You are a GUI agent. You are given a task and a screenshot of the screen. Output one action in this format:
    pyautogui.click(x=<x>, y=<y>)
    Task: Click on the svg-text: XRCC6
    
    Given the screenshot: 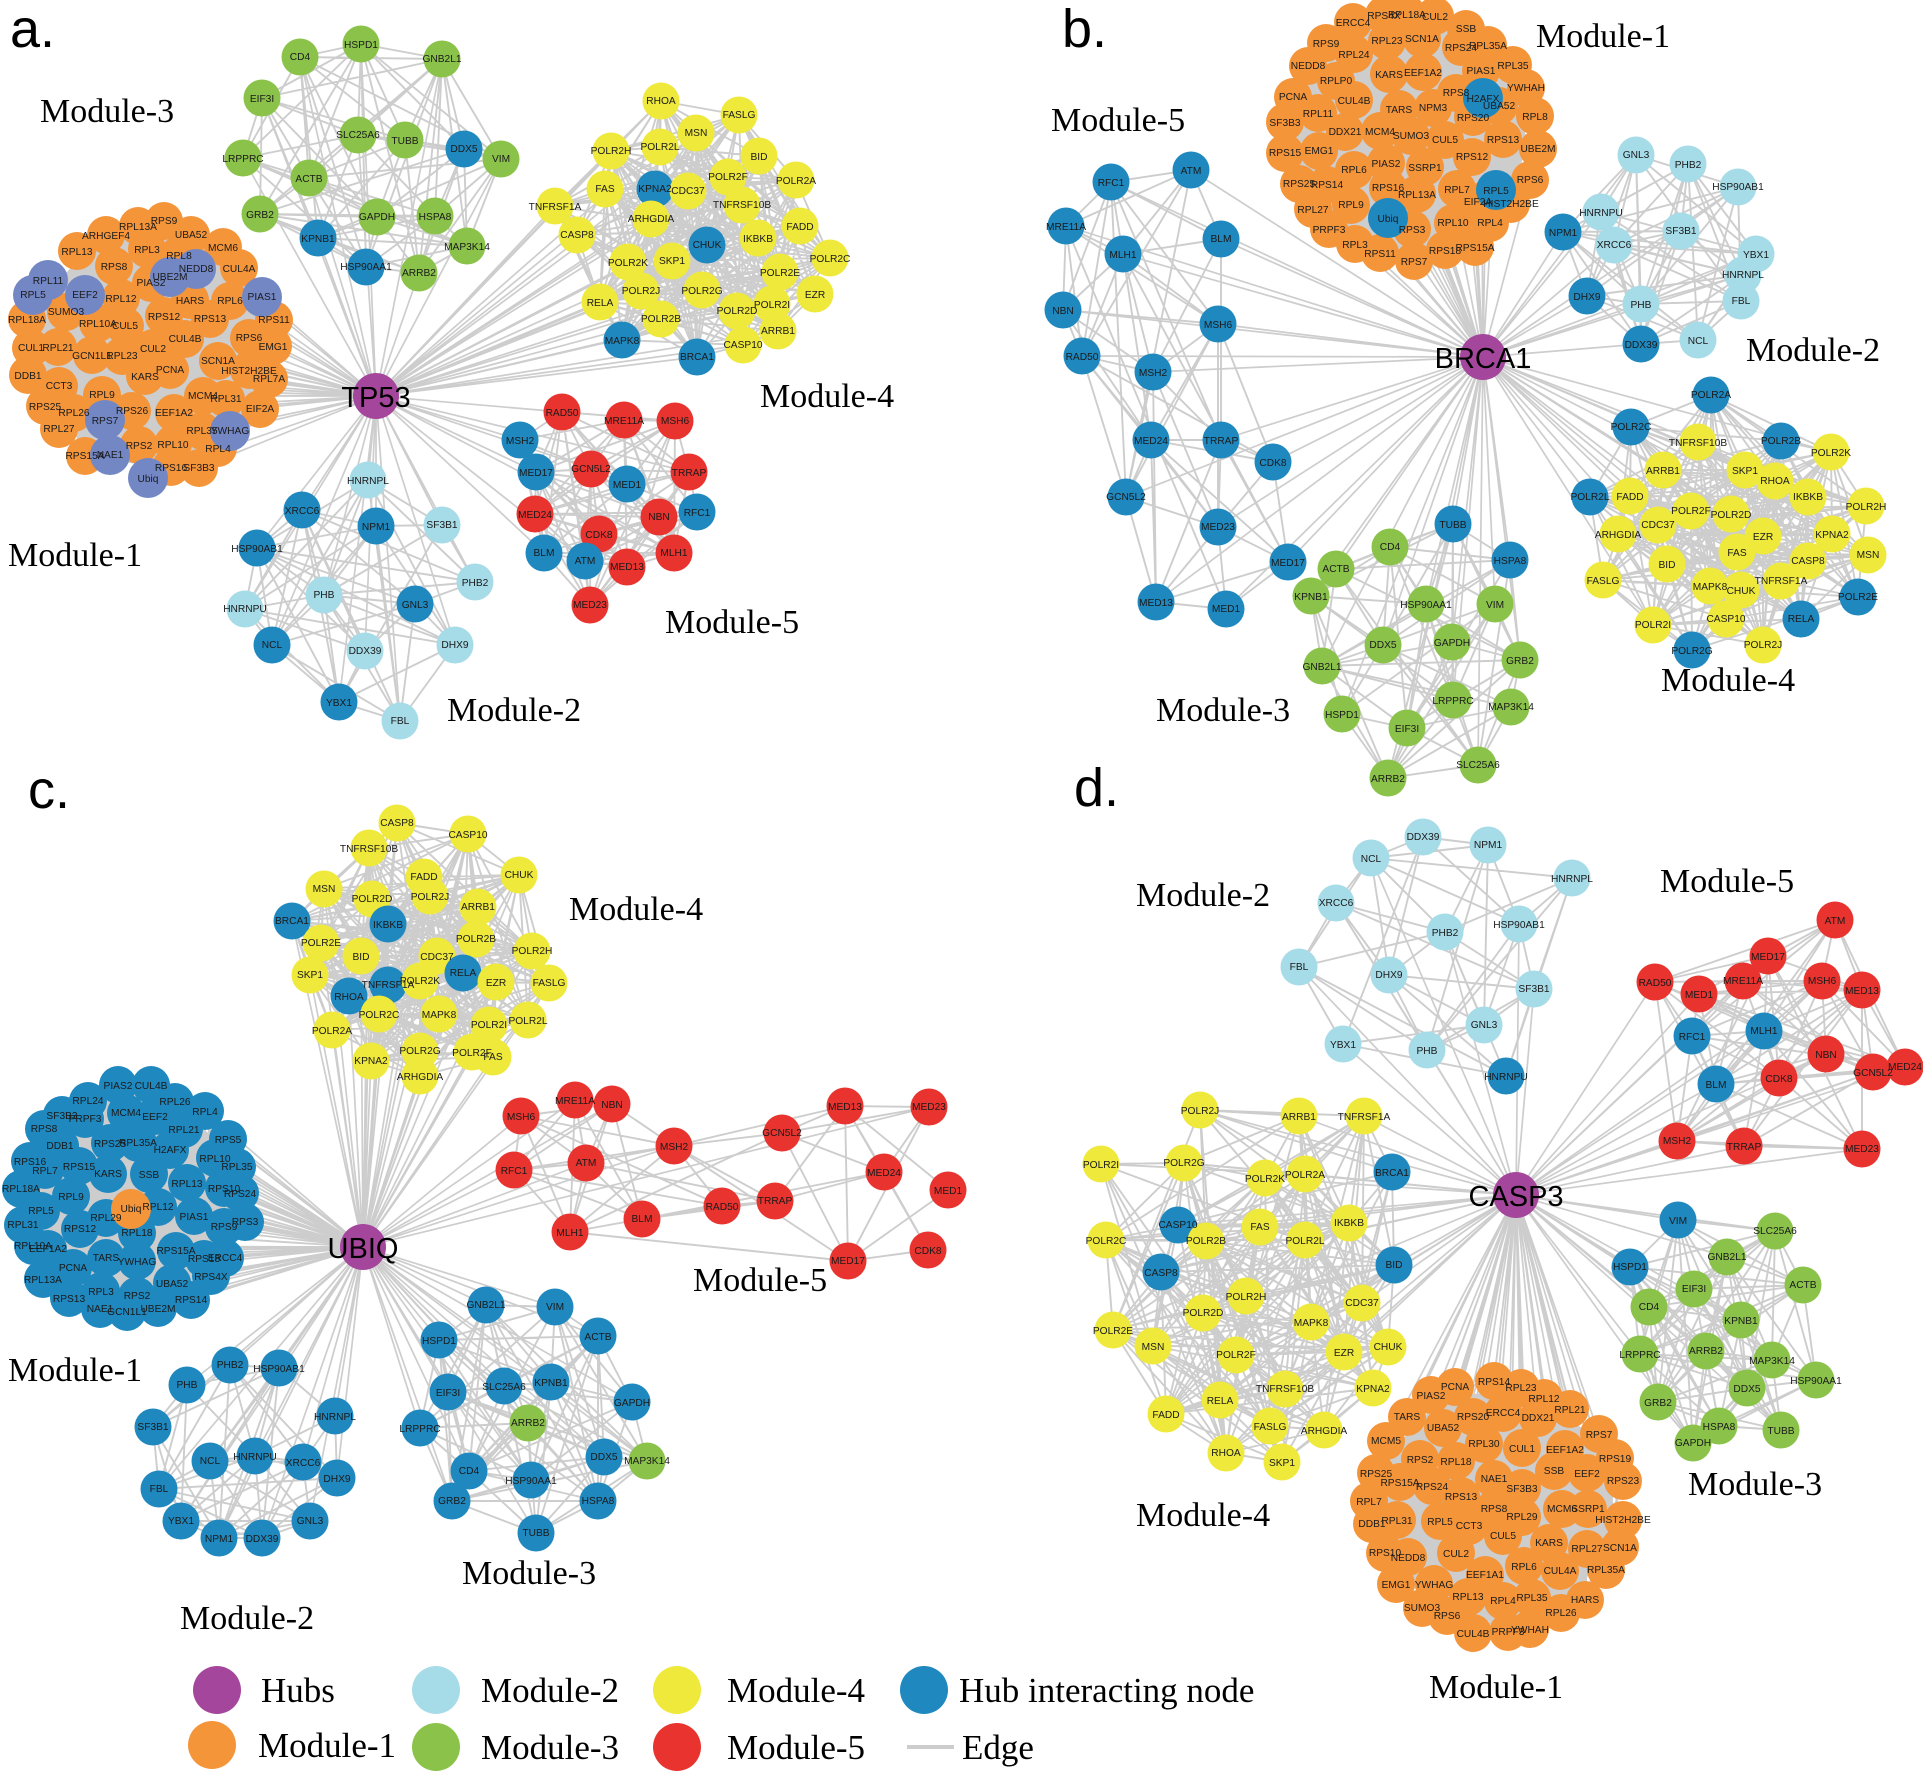 What is the action you would take?
    pyautogui.click(x=1614, y=245)
    